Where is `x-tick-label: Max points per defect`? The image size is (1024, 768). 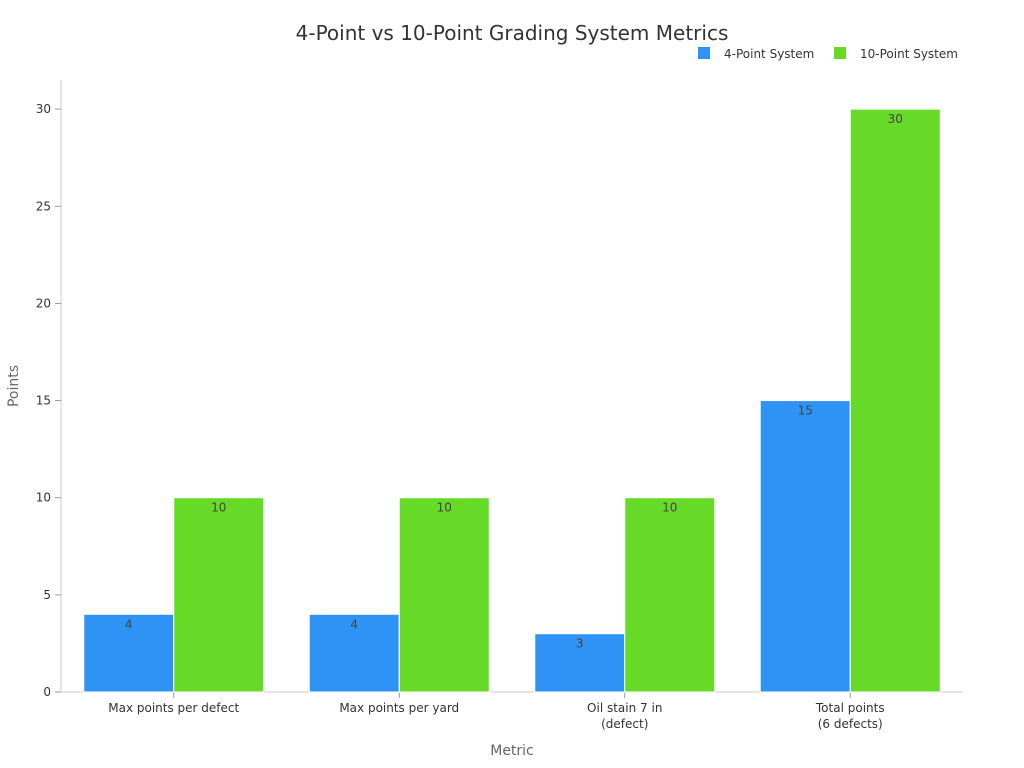 x-tick-label: Max points per defect is located at coordinates (173, 708).